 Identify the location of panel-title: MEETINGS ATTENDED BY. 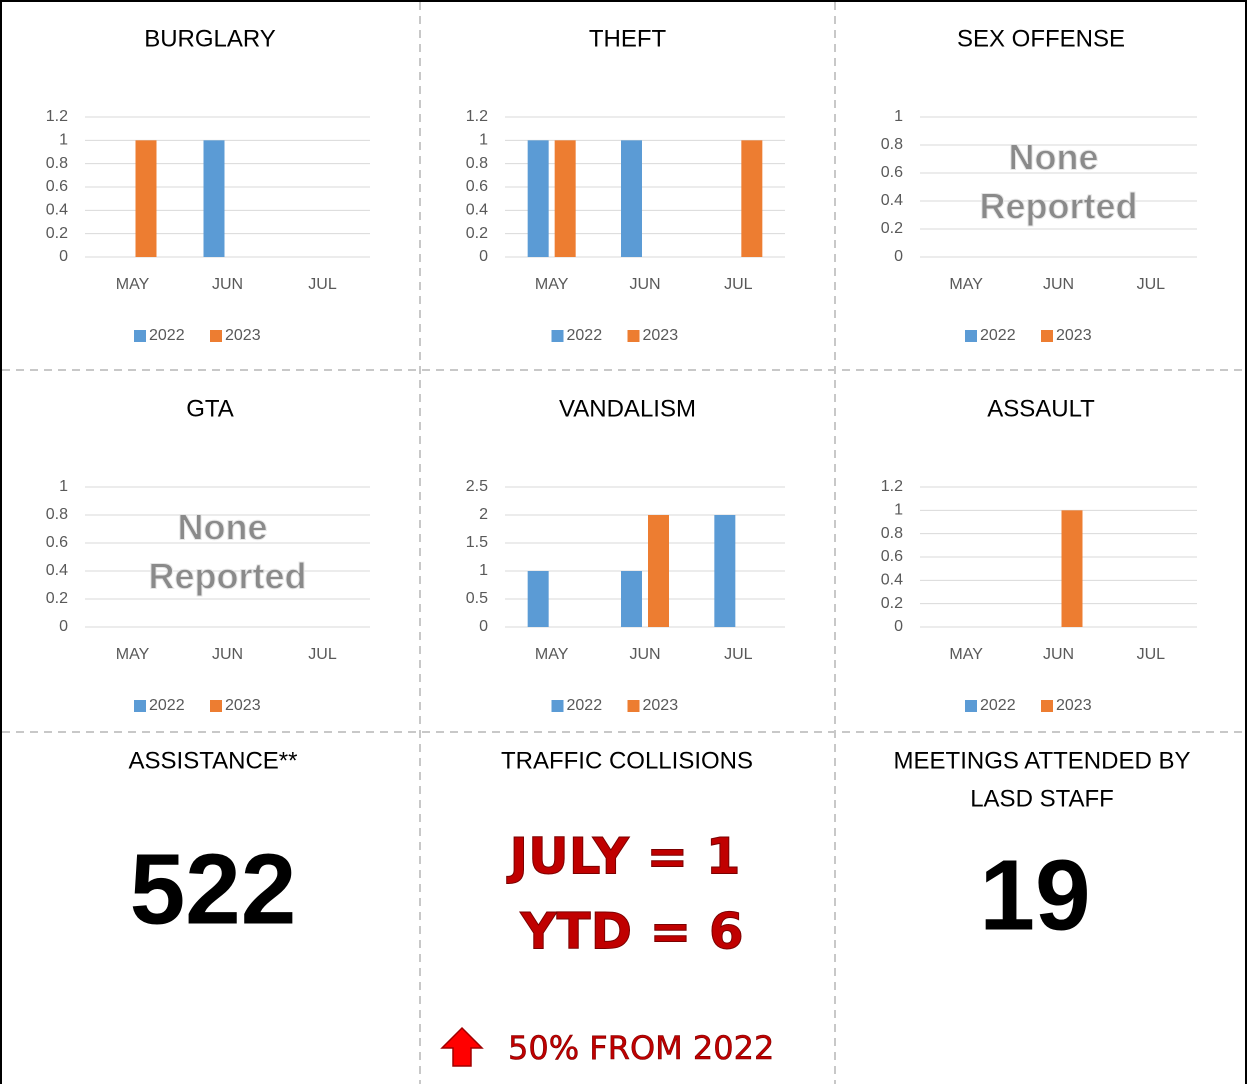
(1042, 760).